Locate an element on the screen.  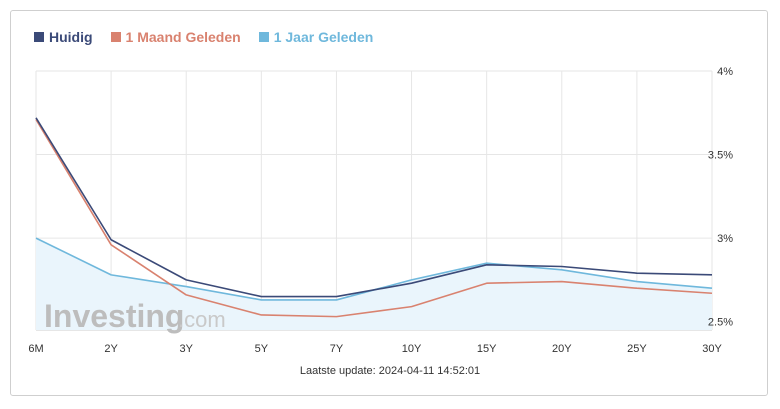
x-tick-label-20y: 20Y is located at coordinates (562, 349).